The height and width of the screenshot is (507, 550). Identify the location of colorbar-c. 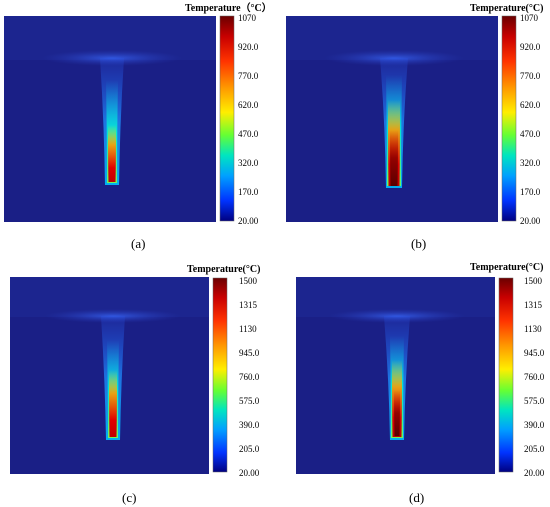
(220, 375).